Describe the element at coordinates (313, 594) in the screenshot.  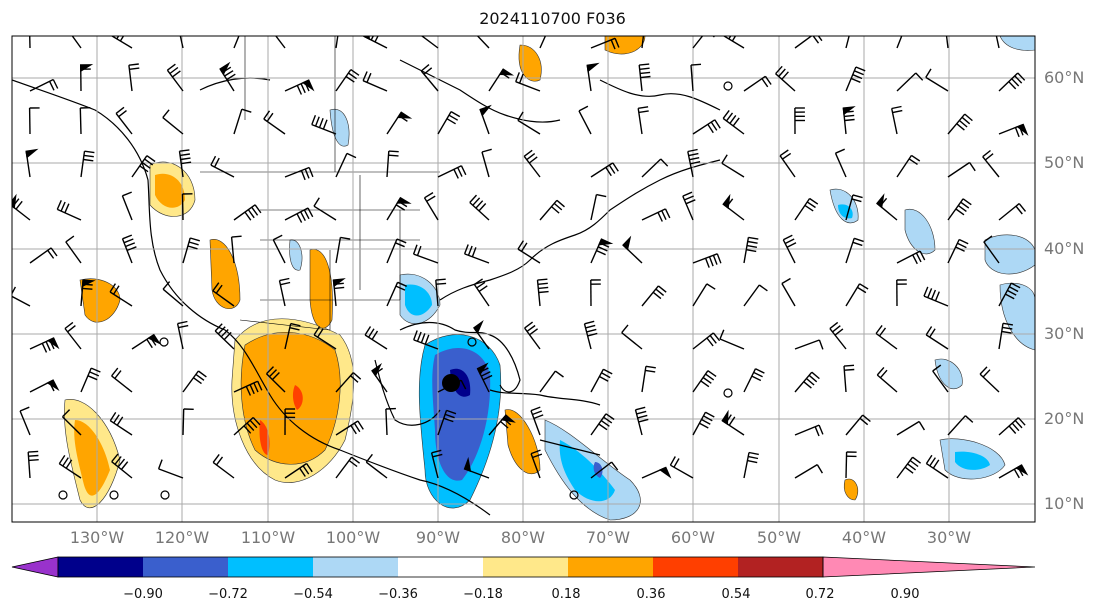
I see `colorbar-tick-label: −0.54` at that location.